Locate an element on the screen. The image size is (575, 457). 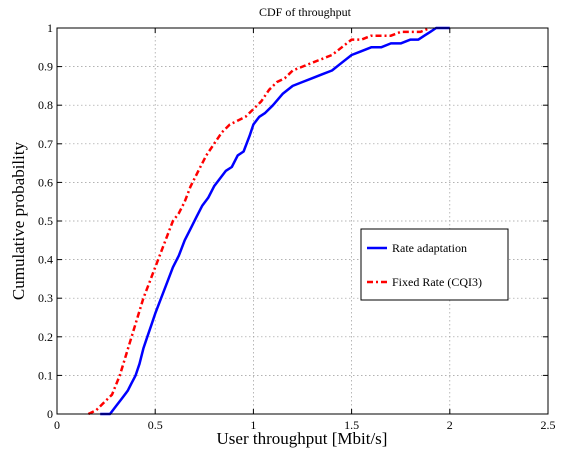
x-tick-label: 2.5 is located at coordinates (548, 425).